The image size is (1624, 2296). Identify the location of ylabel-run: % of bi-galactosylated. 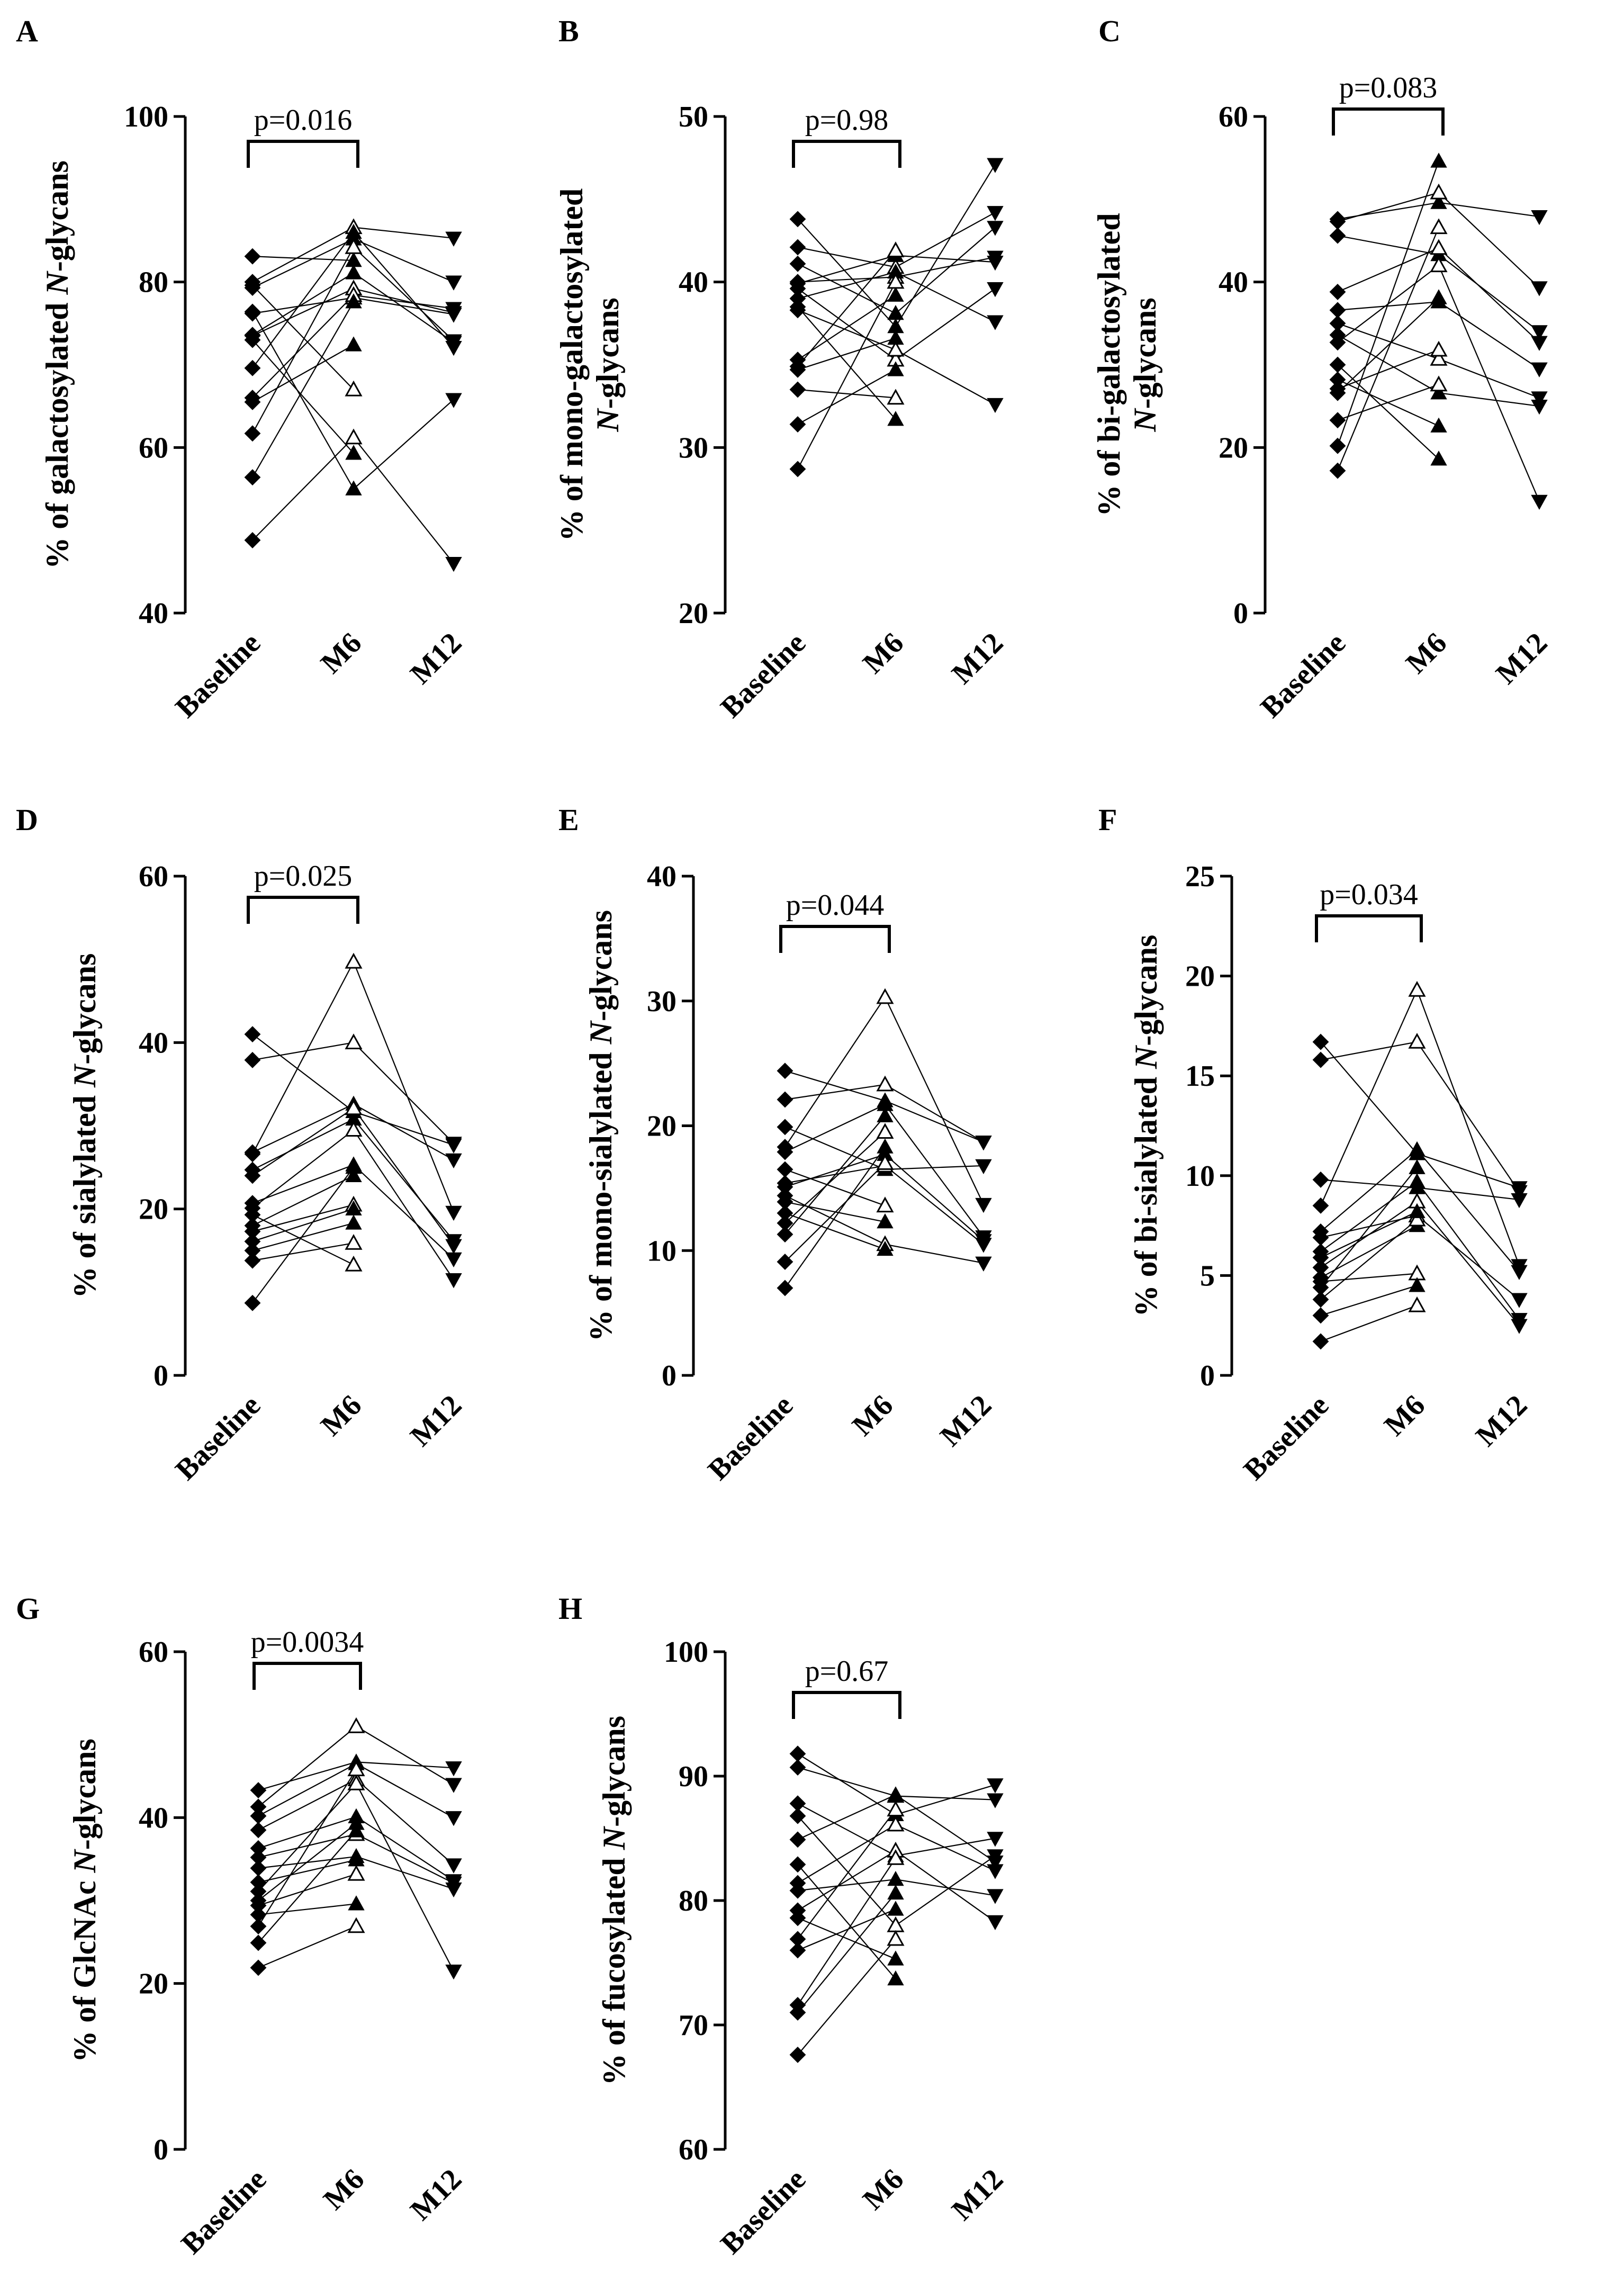
(1108, 365).